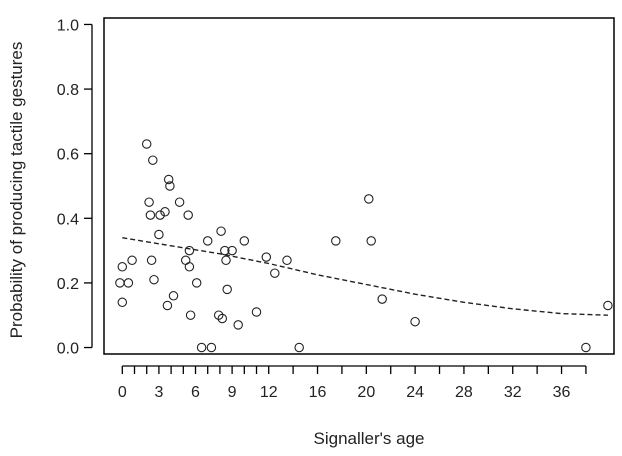  Describe the element at coordinates (195, 392) in the screenshot. I see `x-tick-label: 6` at that location.